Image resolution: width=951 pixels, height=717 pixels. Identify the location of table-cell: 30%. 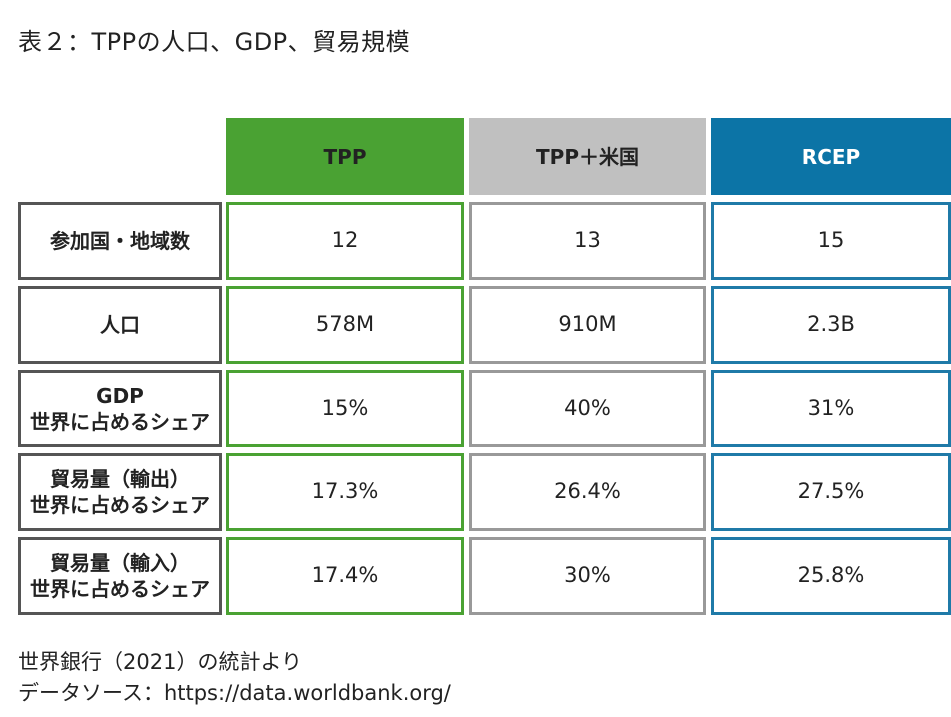
(587, 576).